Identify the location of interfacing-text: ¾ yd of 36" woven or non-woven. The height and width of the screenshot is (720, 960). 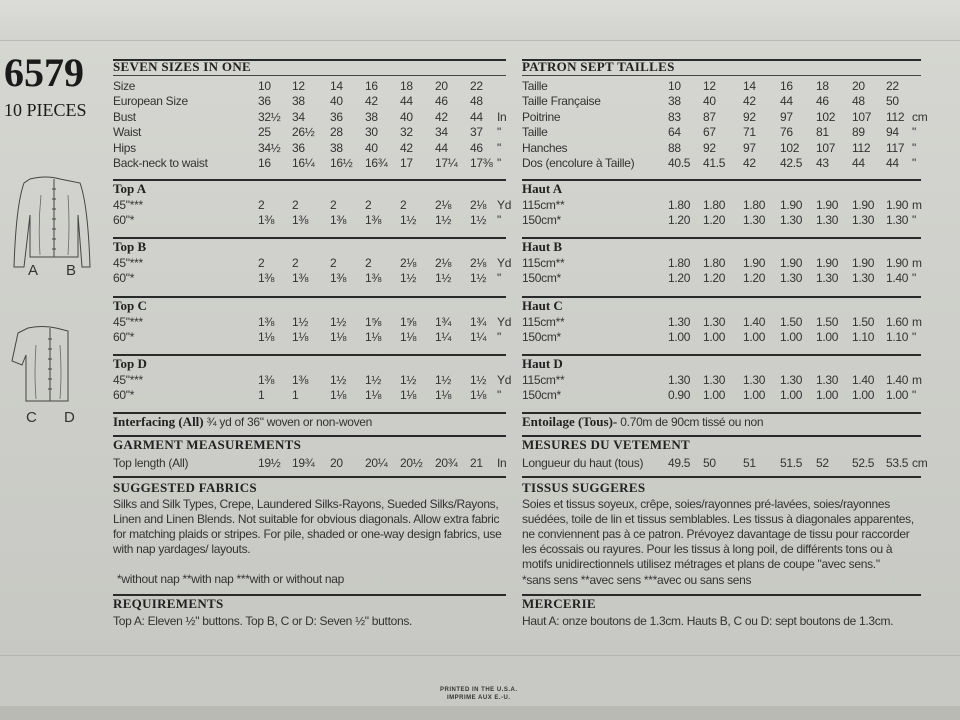
(289, 422).